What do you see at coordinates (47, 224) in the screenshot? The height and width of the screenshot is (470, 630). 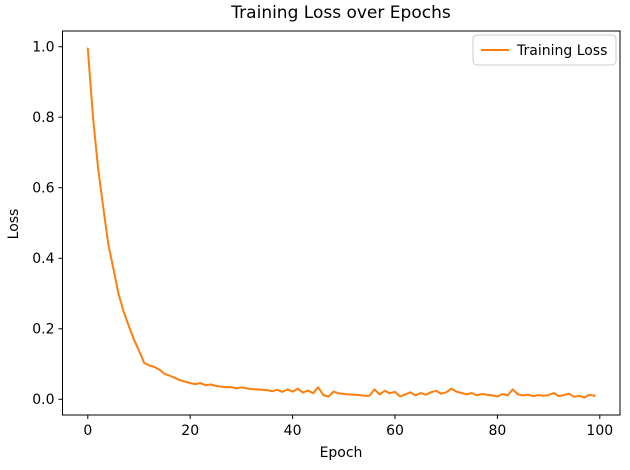 I see `y-axis: 0.0 0.2 0.4 0.6 0.8 1.0` at bounding box center [47, 224].